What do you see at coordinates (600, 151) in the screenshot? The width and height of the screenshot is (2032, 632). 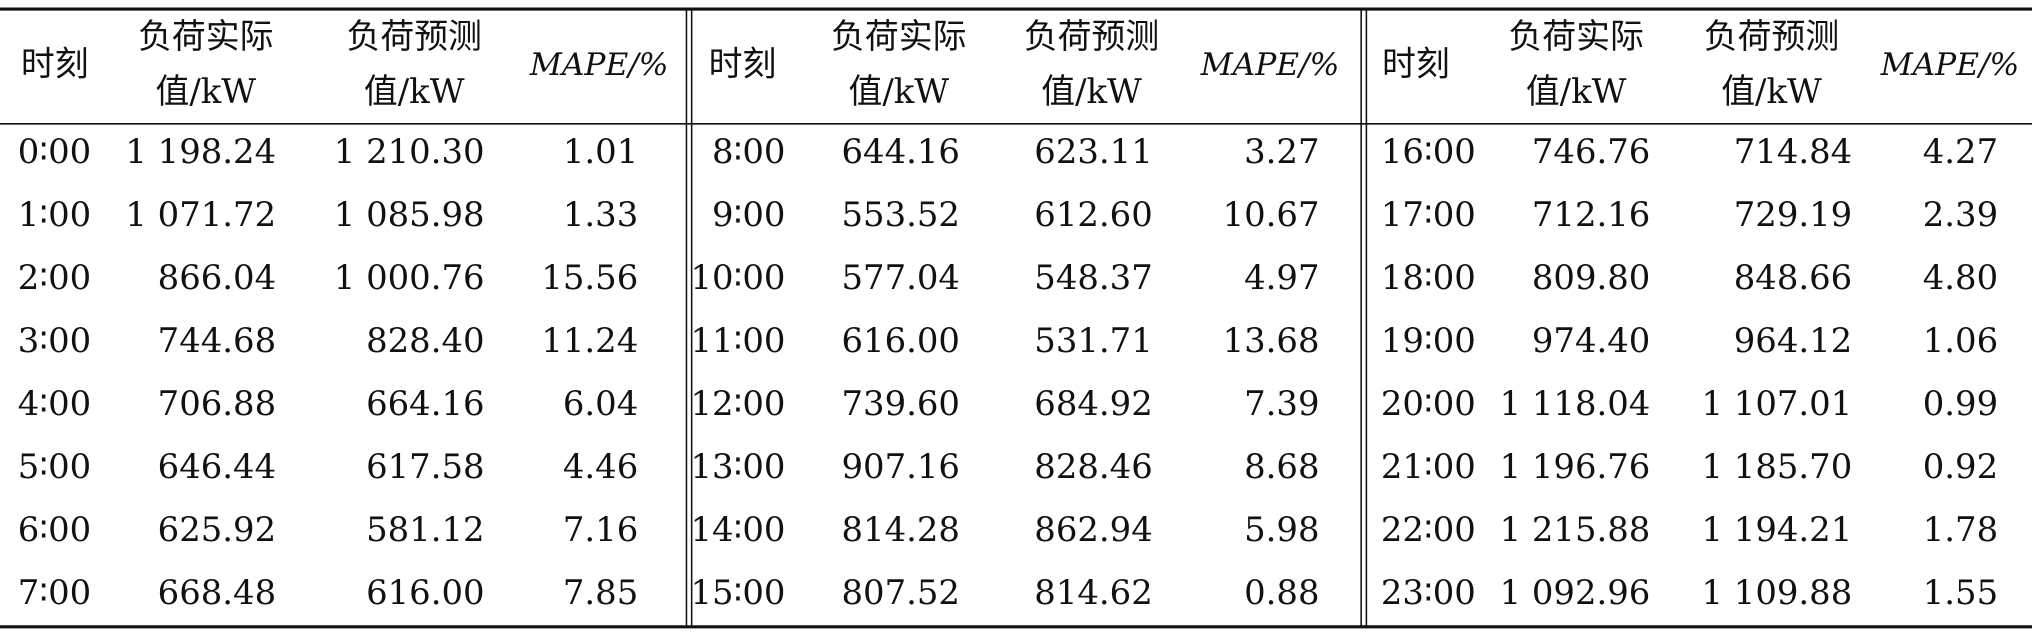 I see `cell-mape: 1.01` at bounding box center [600, 151].